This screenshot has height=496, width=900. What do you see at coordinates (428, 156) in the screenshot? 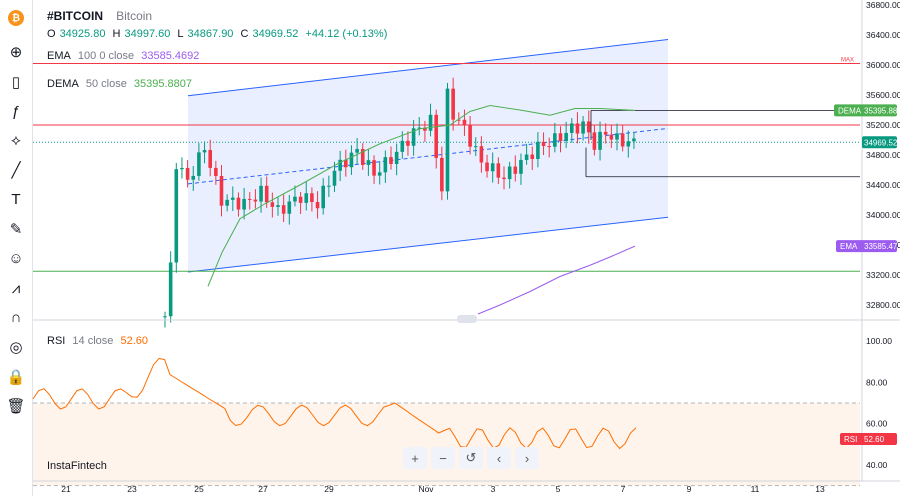
I see `channel-mid-line` at bounding box center [428, 156].